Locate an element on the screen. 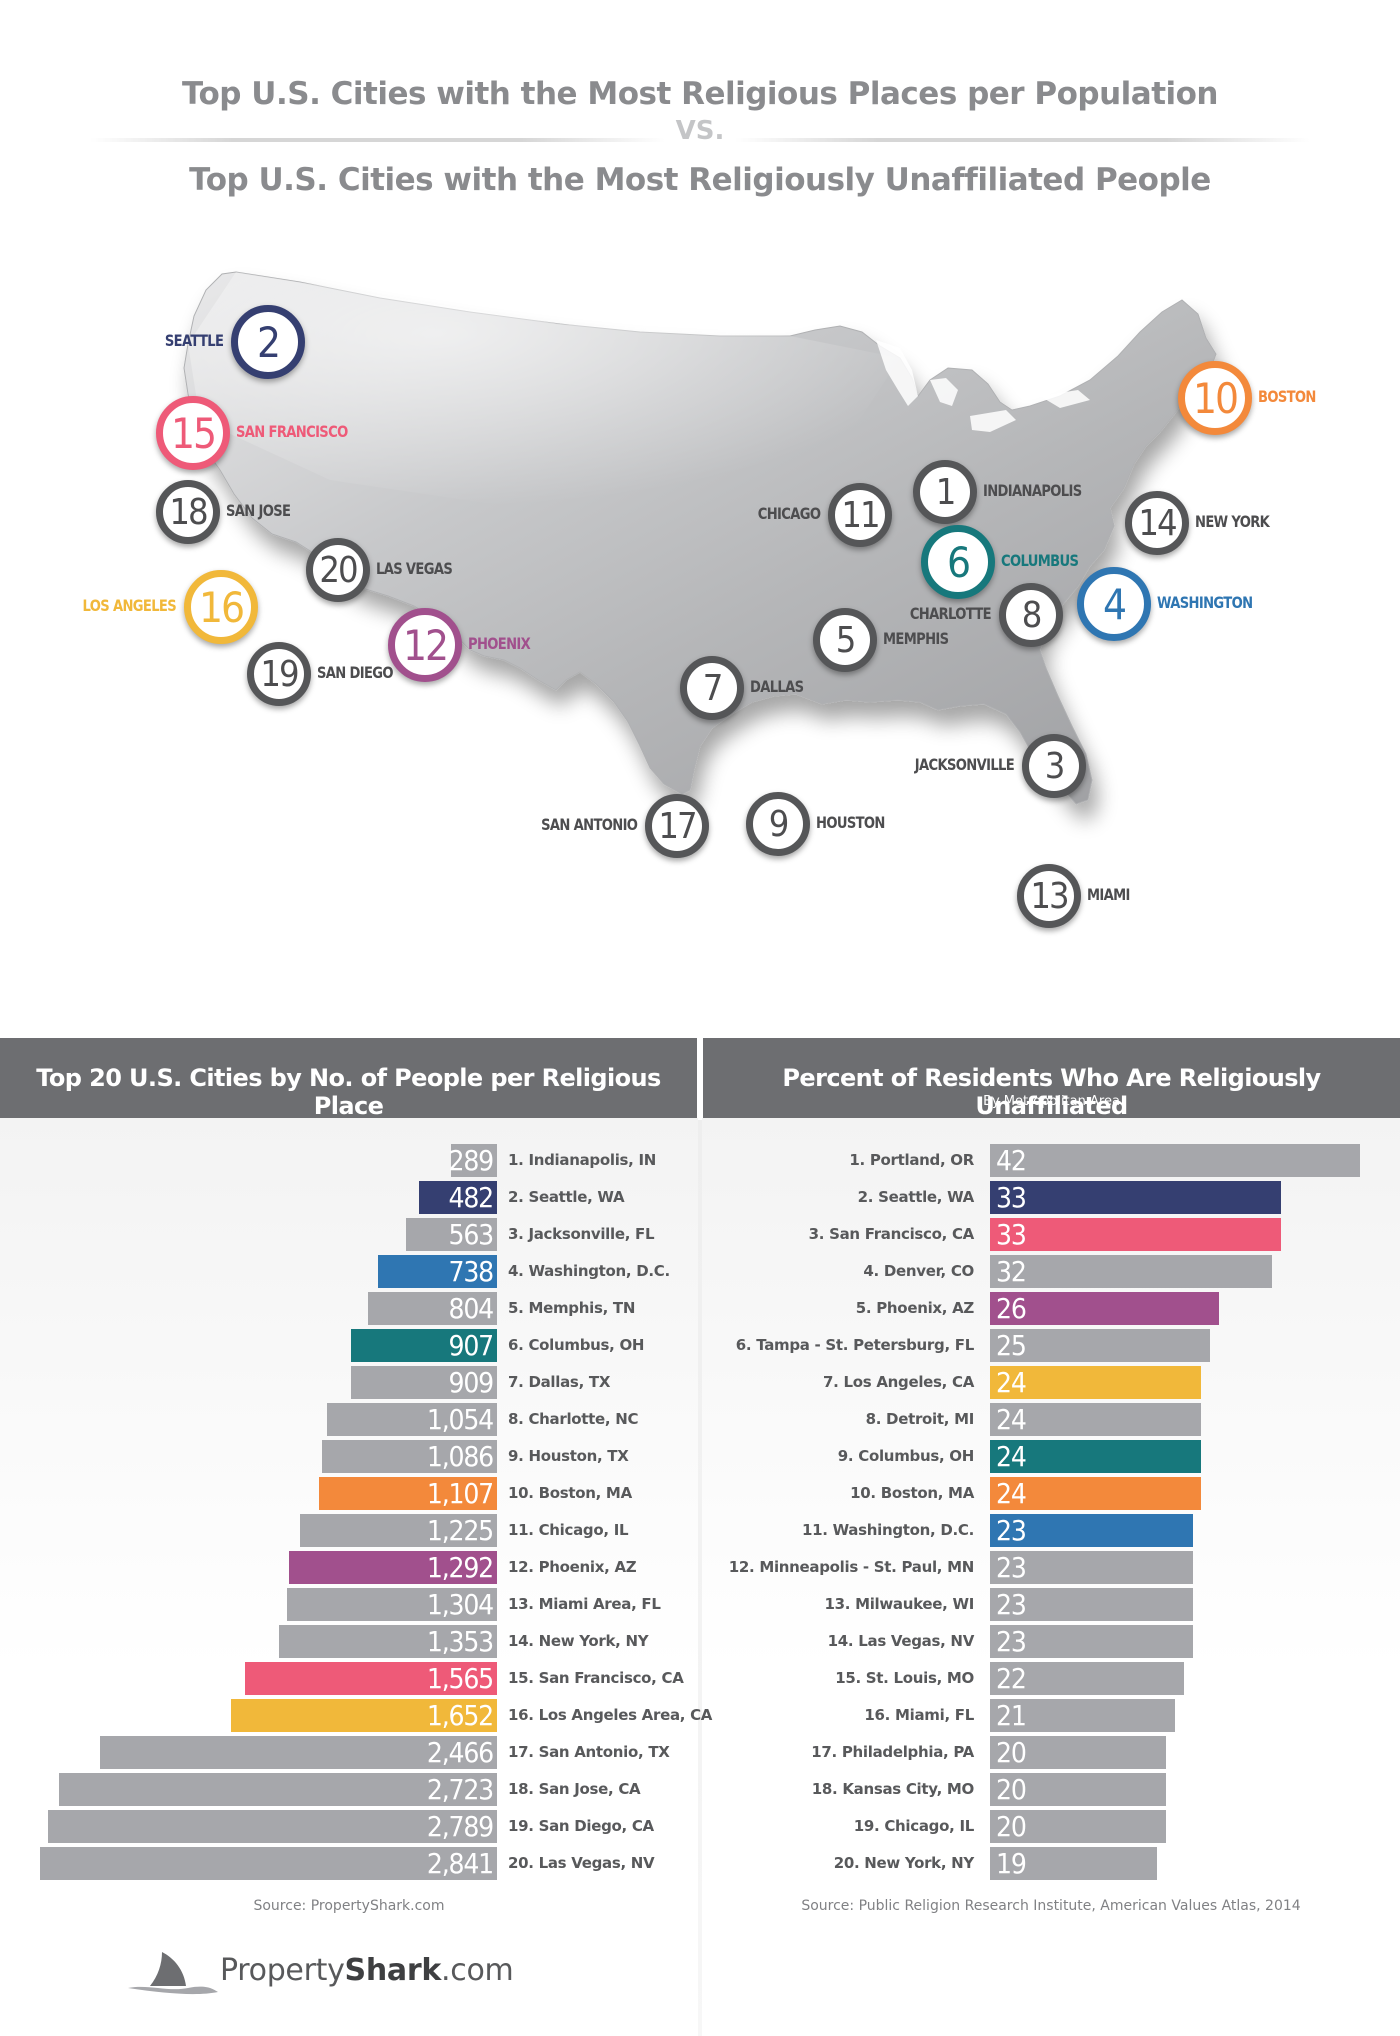 The width and height of the screenshot is (1400, 2036). map-marker-houston: 9 is located at coordinates (778, 824).